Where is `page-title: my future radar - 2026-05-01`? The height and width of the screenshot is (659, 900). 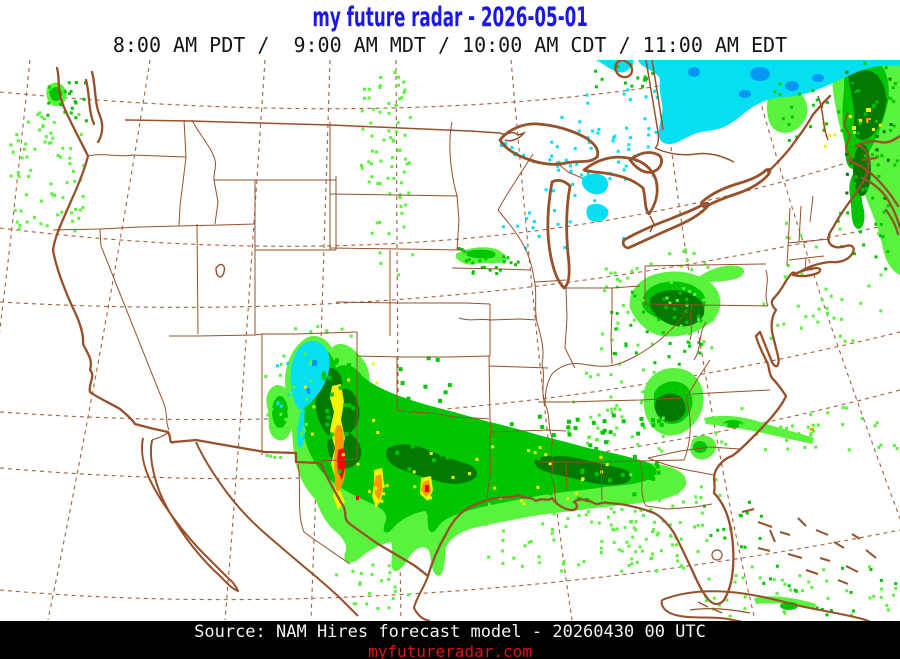 page-title: my future radar - 2026-05-01 is located at coordinates (450, 17).